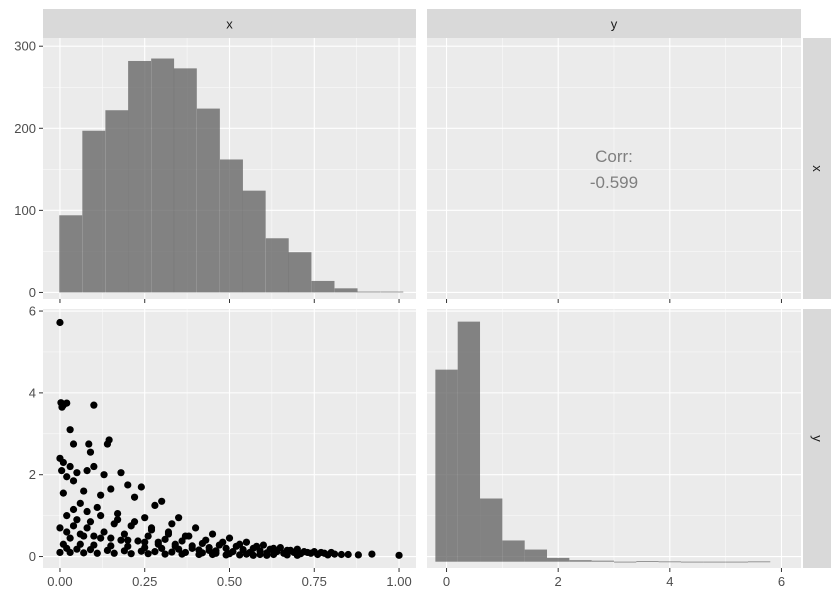  I want to click on scatter-y-tick-label: 4, so click(32, 392).